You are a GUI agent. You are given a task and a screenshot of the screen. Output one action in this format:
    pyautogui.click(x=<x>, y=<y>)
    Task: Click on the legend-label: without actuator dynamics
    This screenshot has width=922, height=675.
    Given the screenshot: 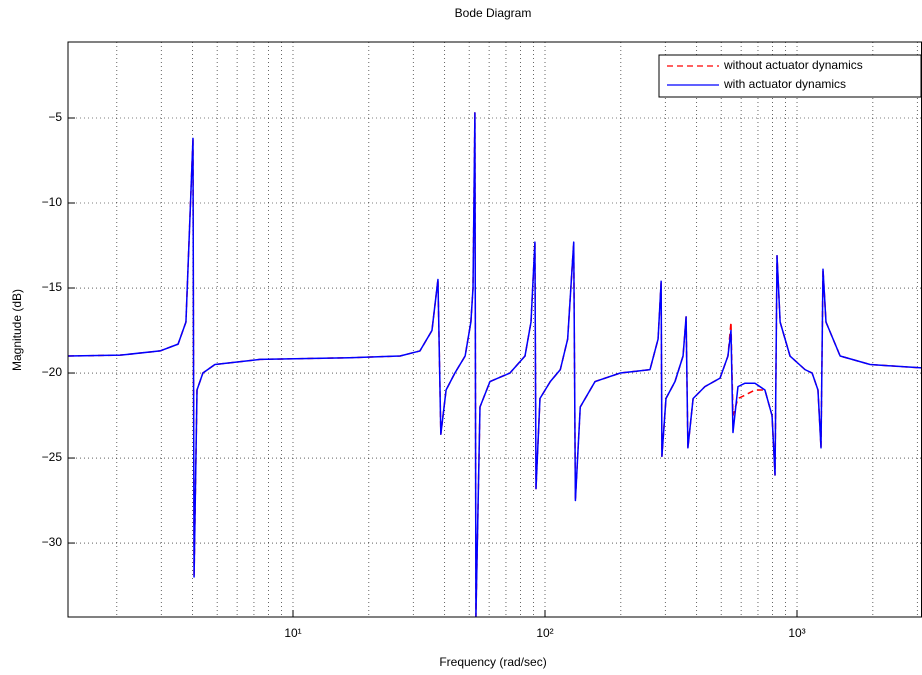 What is the action you would take?
    pyautogui.click(x=793, y=65)
    